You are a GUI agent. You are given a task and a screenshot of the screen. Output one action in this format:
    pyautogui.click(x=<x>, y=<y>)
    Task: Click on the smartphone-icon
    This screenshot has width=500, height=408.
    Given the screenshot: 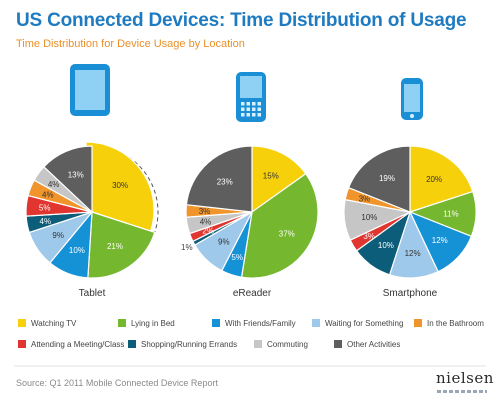 What is the action you would take?
    pyautogui.click(x=412, y=99)
    